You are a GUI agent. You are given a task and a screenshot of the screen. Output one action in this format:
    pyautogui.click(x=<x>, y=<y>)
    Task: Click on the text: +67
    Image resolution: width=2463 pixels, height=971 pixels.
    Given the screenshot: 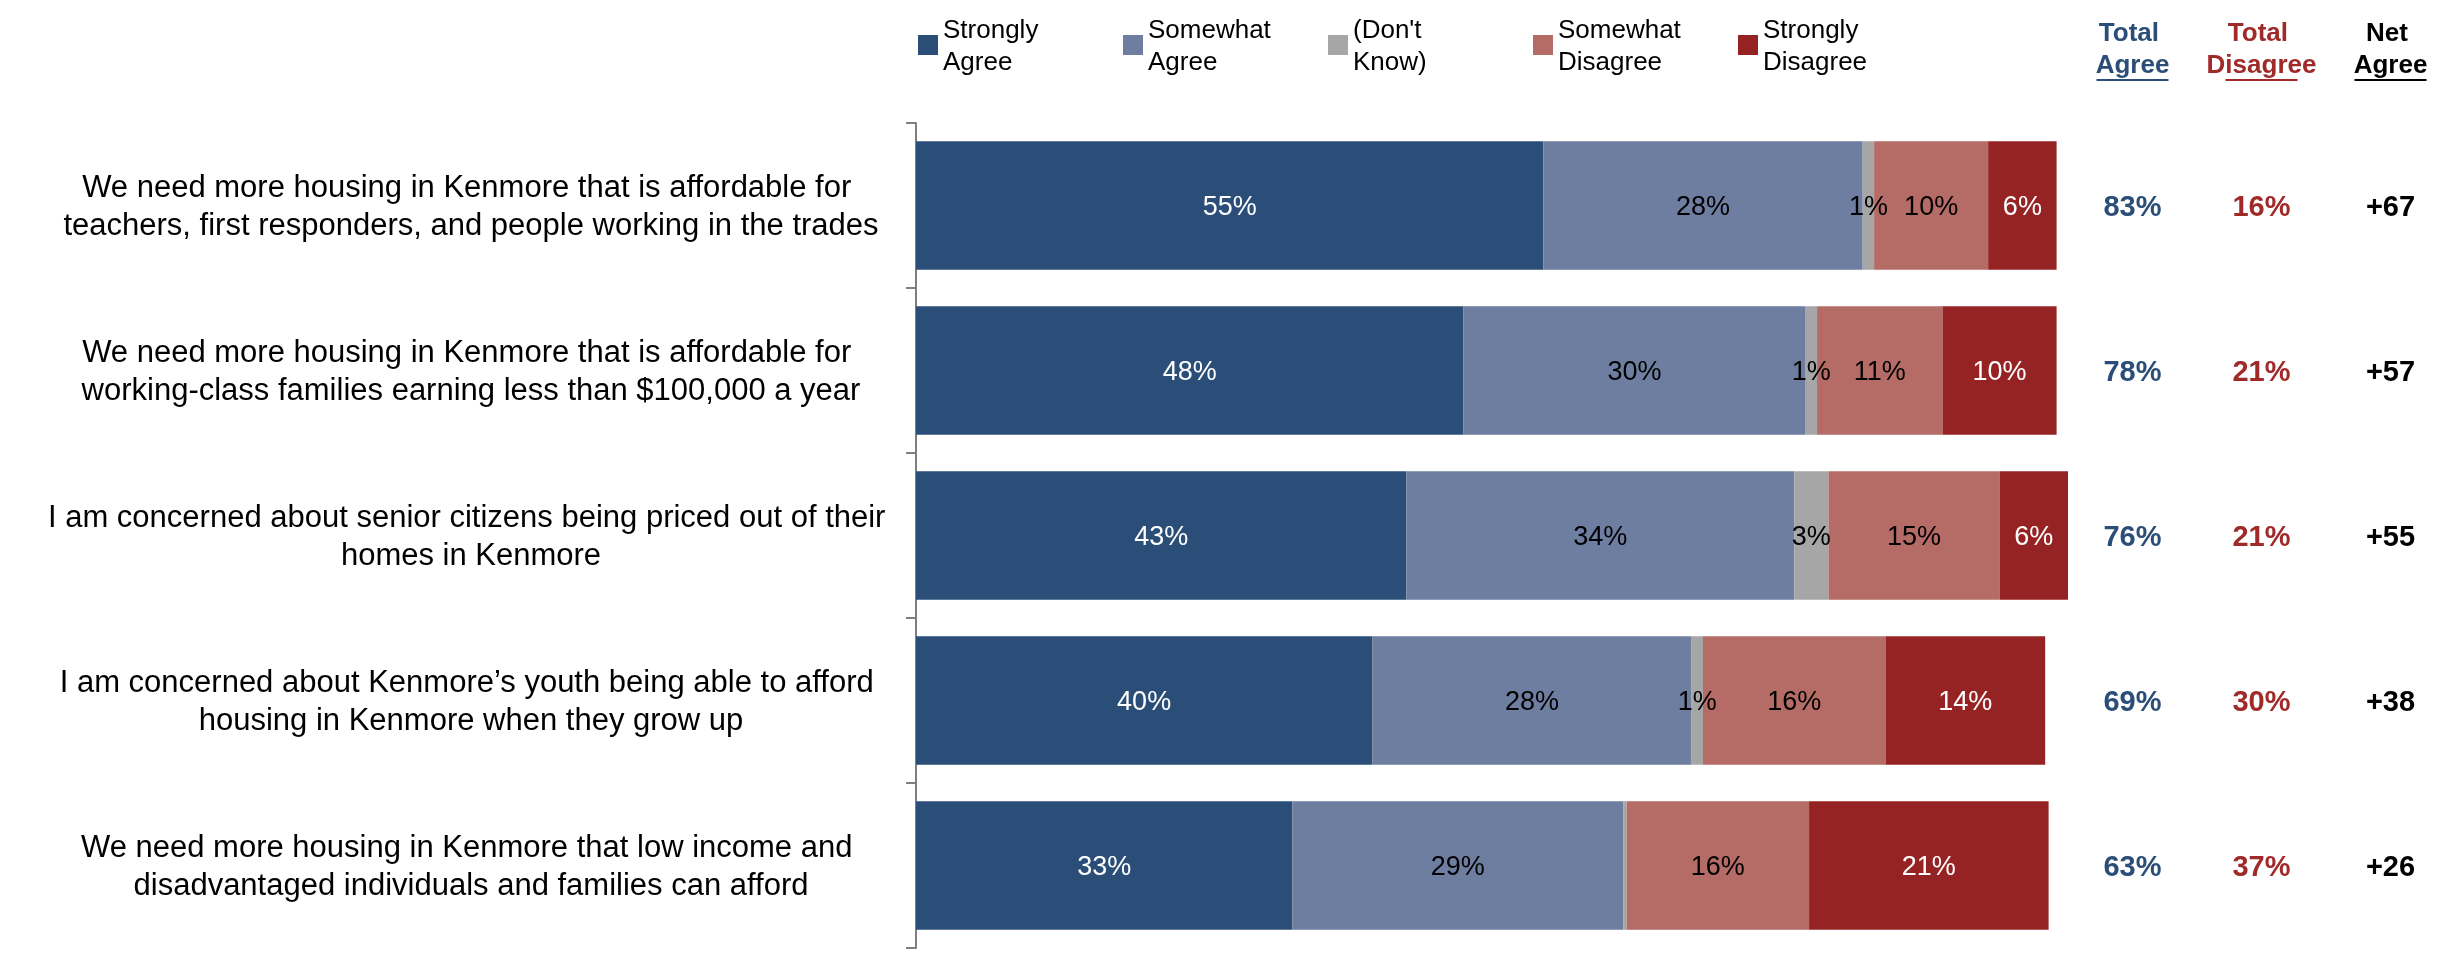 What is the action you would take?
    pyautogui.click(x=2390, y=205)
    